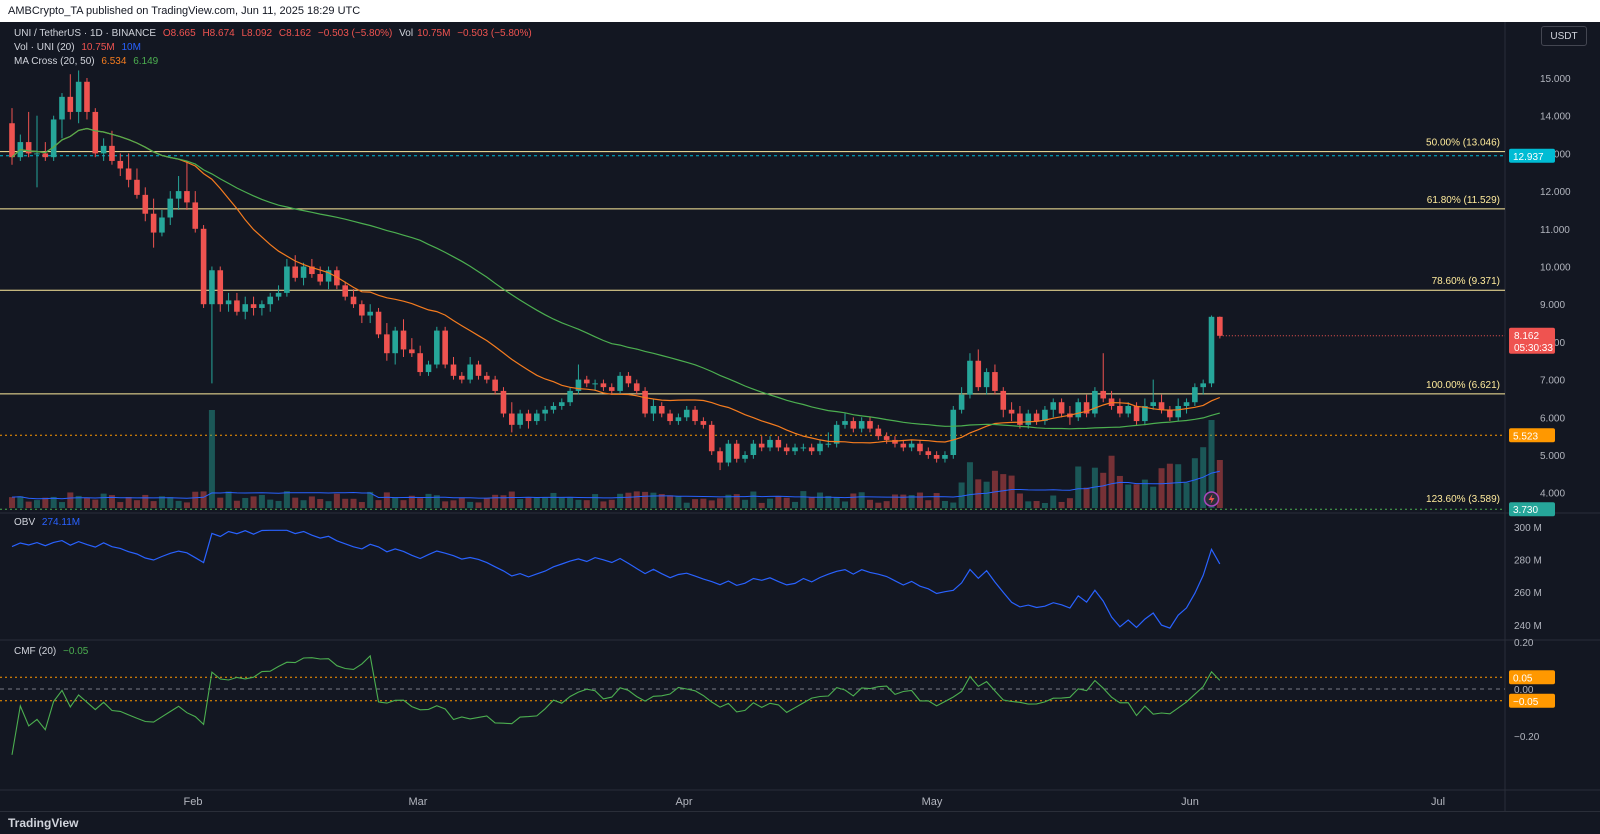 Image resolution: width=1600 pixels, height=834 pixels. What do you see at coordinates (1527, 737) in the screenshot?
I see `cmf-axis-label: −0.20` at bounding box center [1527, 737].